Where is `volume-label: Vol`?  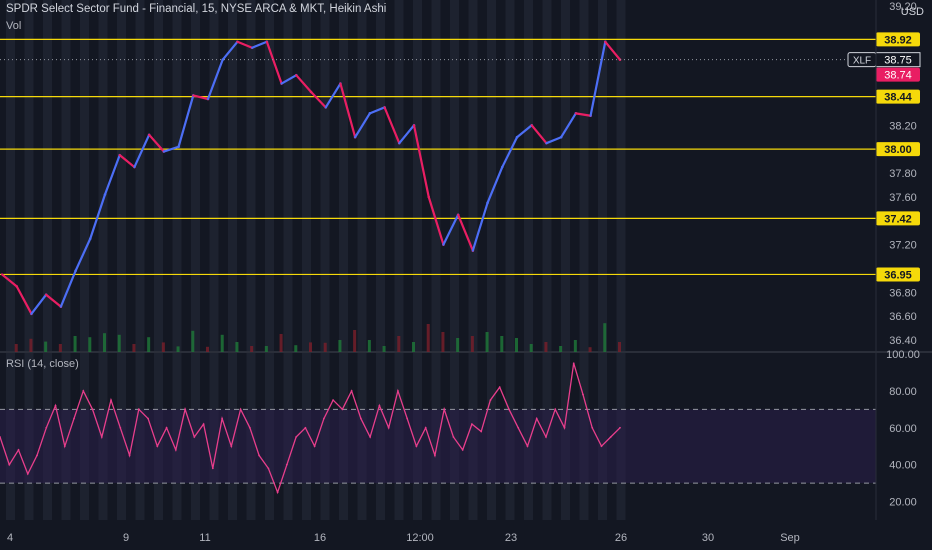 volume-label: Vol is located at coordinates (14, 26).